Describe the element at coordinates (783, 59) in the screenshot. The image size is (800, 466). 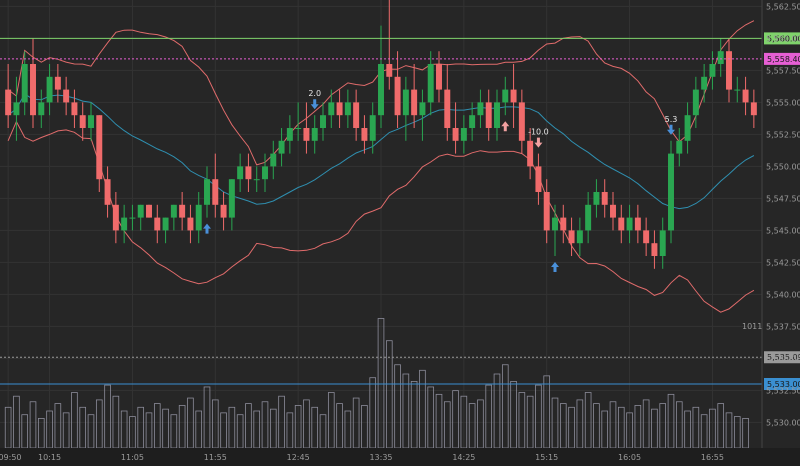
I see `reference-tag-label: 5,558.40` at that location.